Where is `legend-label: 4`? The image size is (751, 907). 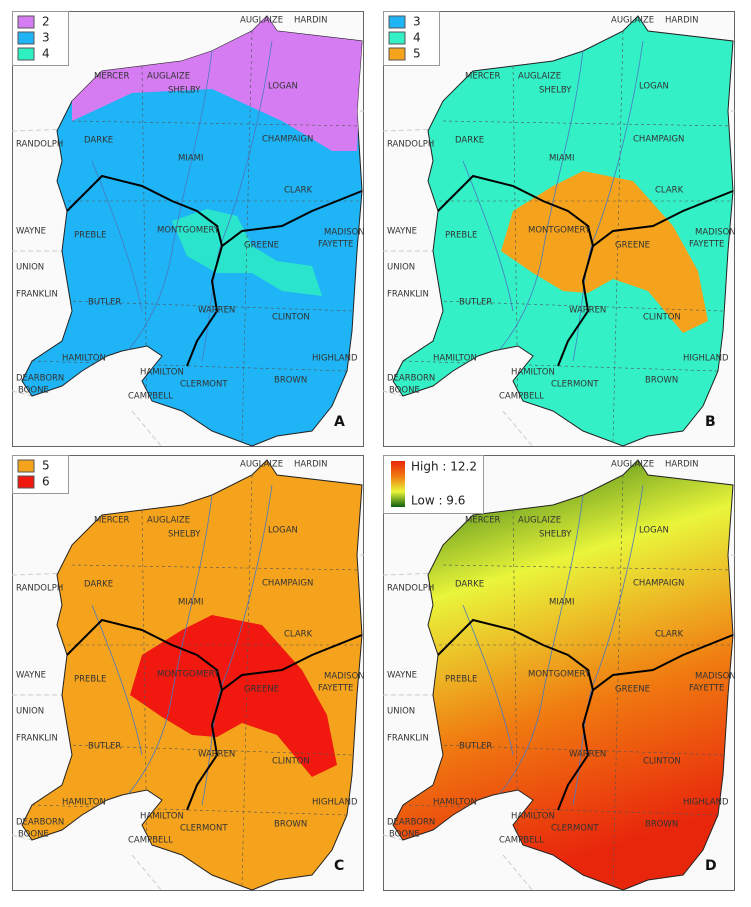 legend-label: 4 is located at coordinates (417, 38).